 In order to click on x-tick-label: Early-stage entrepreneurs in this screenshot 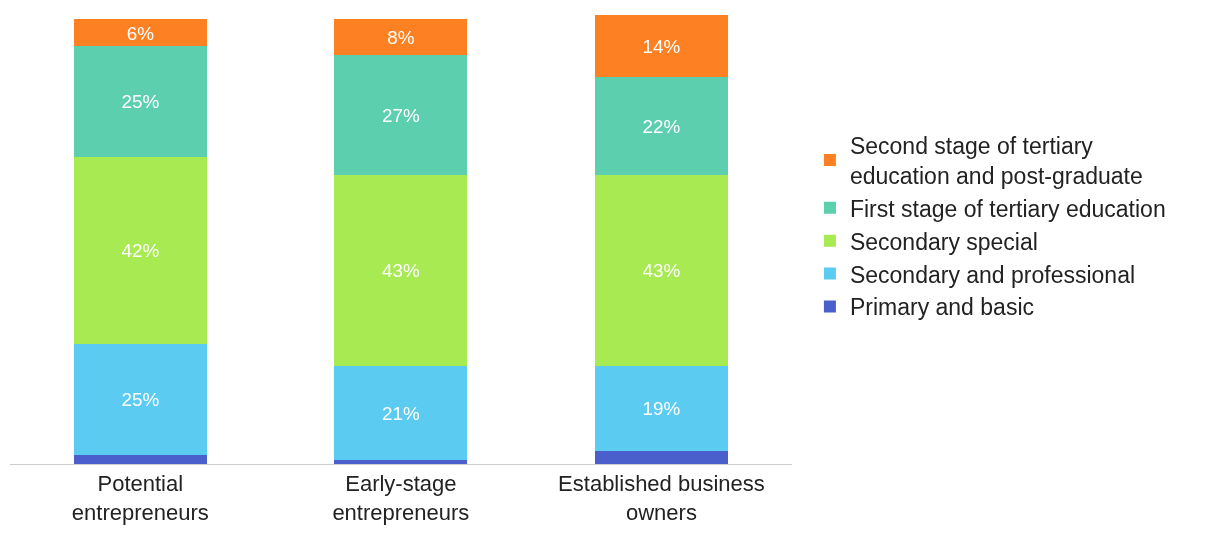, I will do `click(401, 498)`.